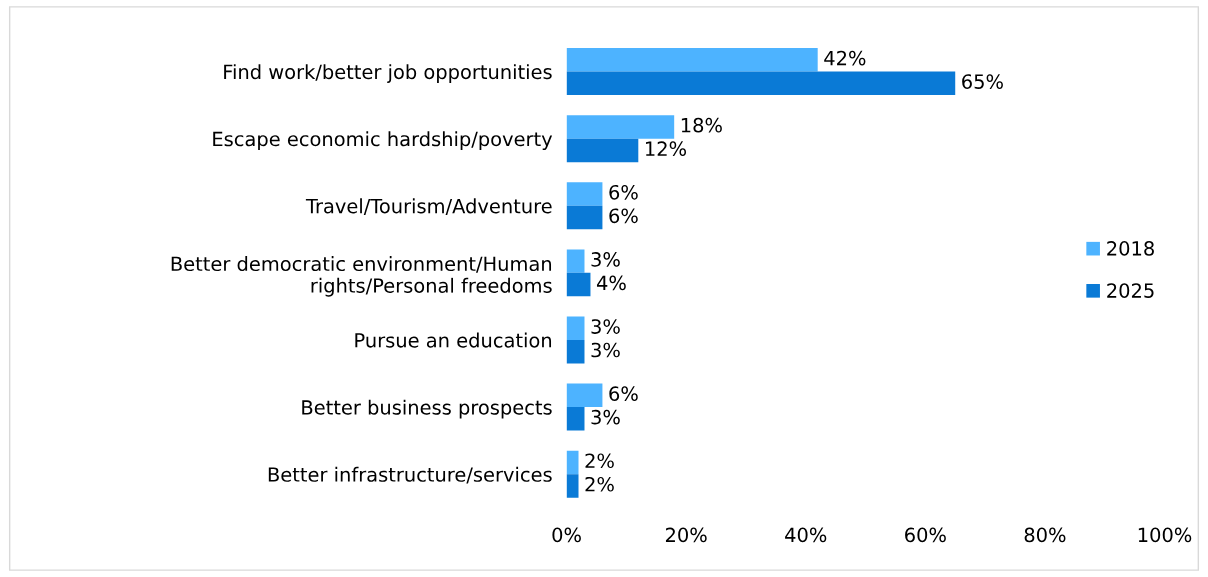  Describe the element at coordinates (1130, 248) in the screenshot. I see `legend-label: 2018` at that location.